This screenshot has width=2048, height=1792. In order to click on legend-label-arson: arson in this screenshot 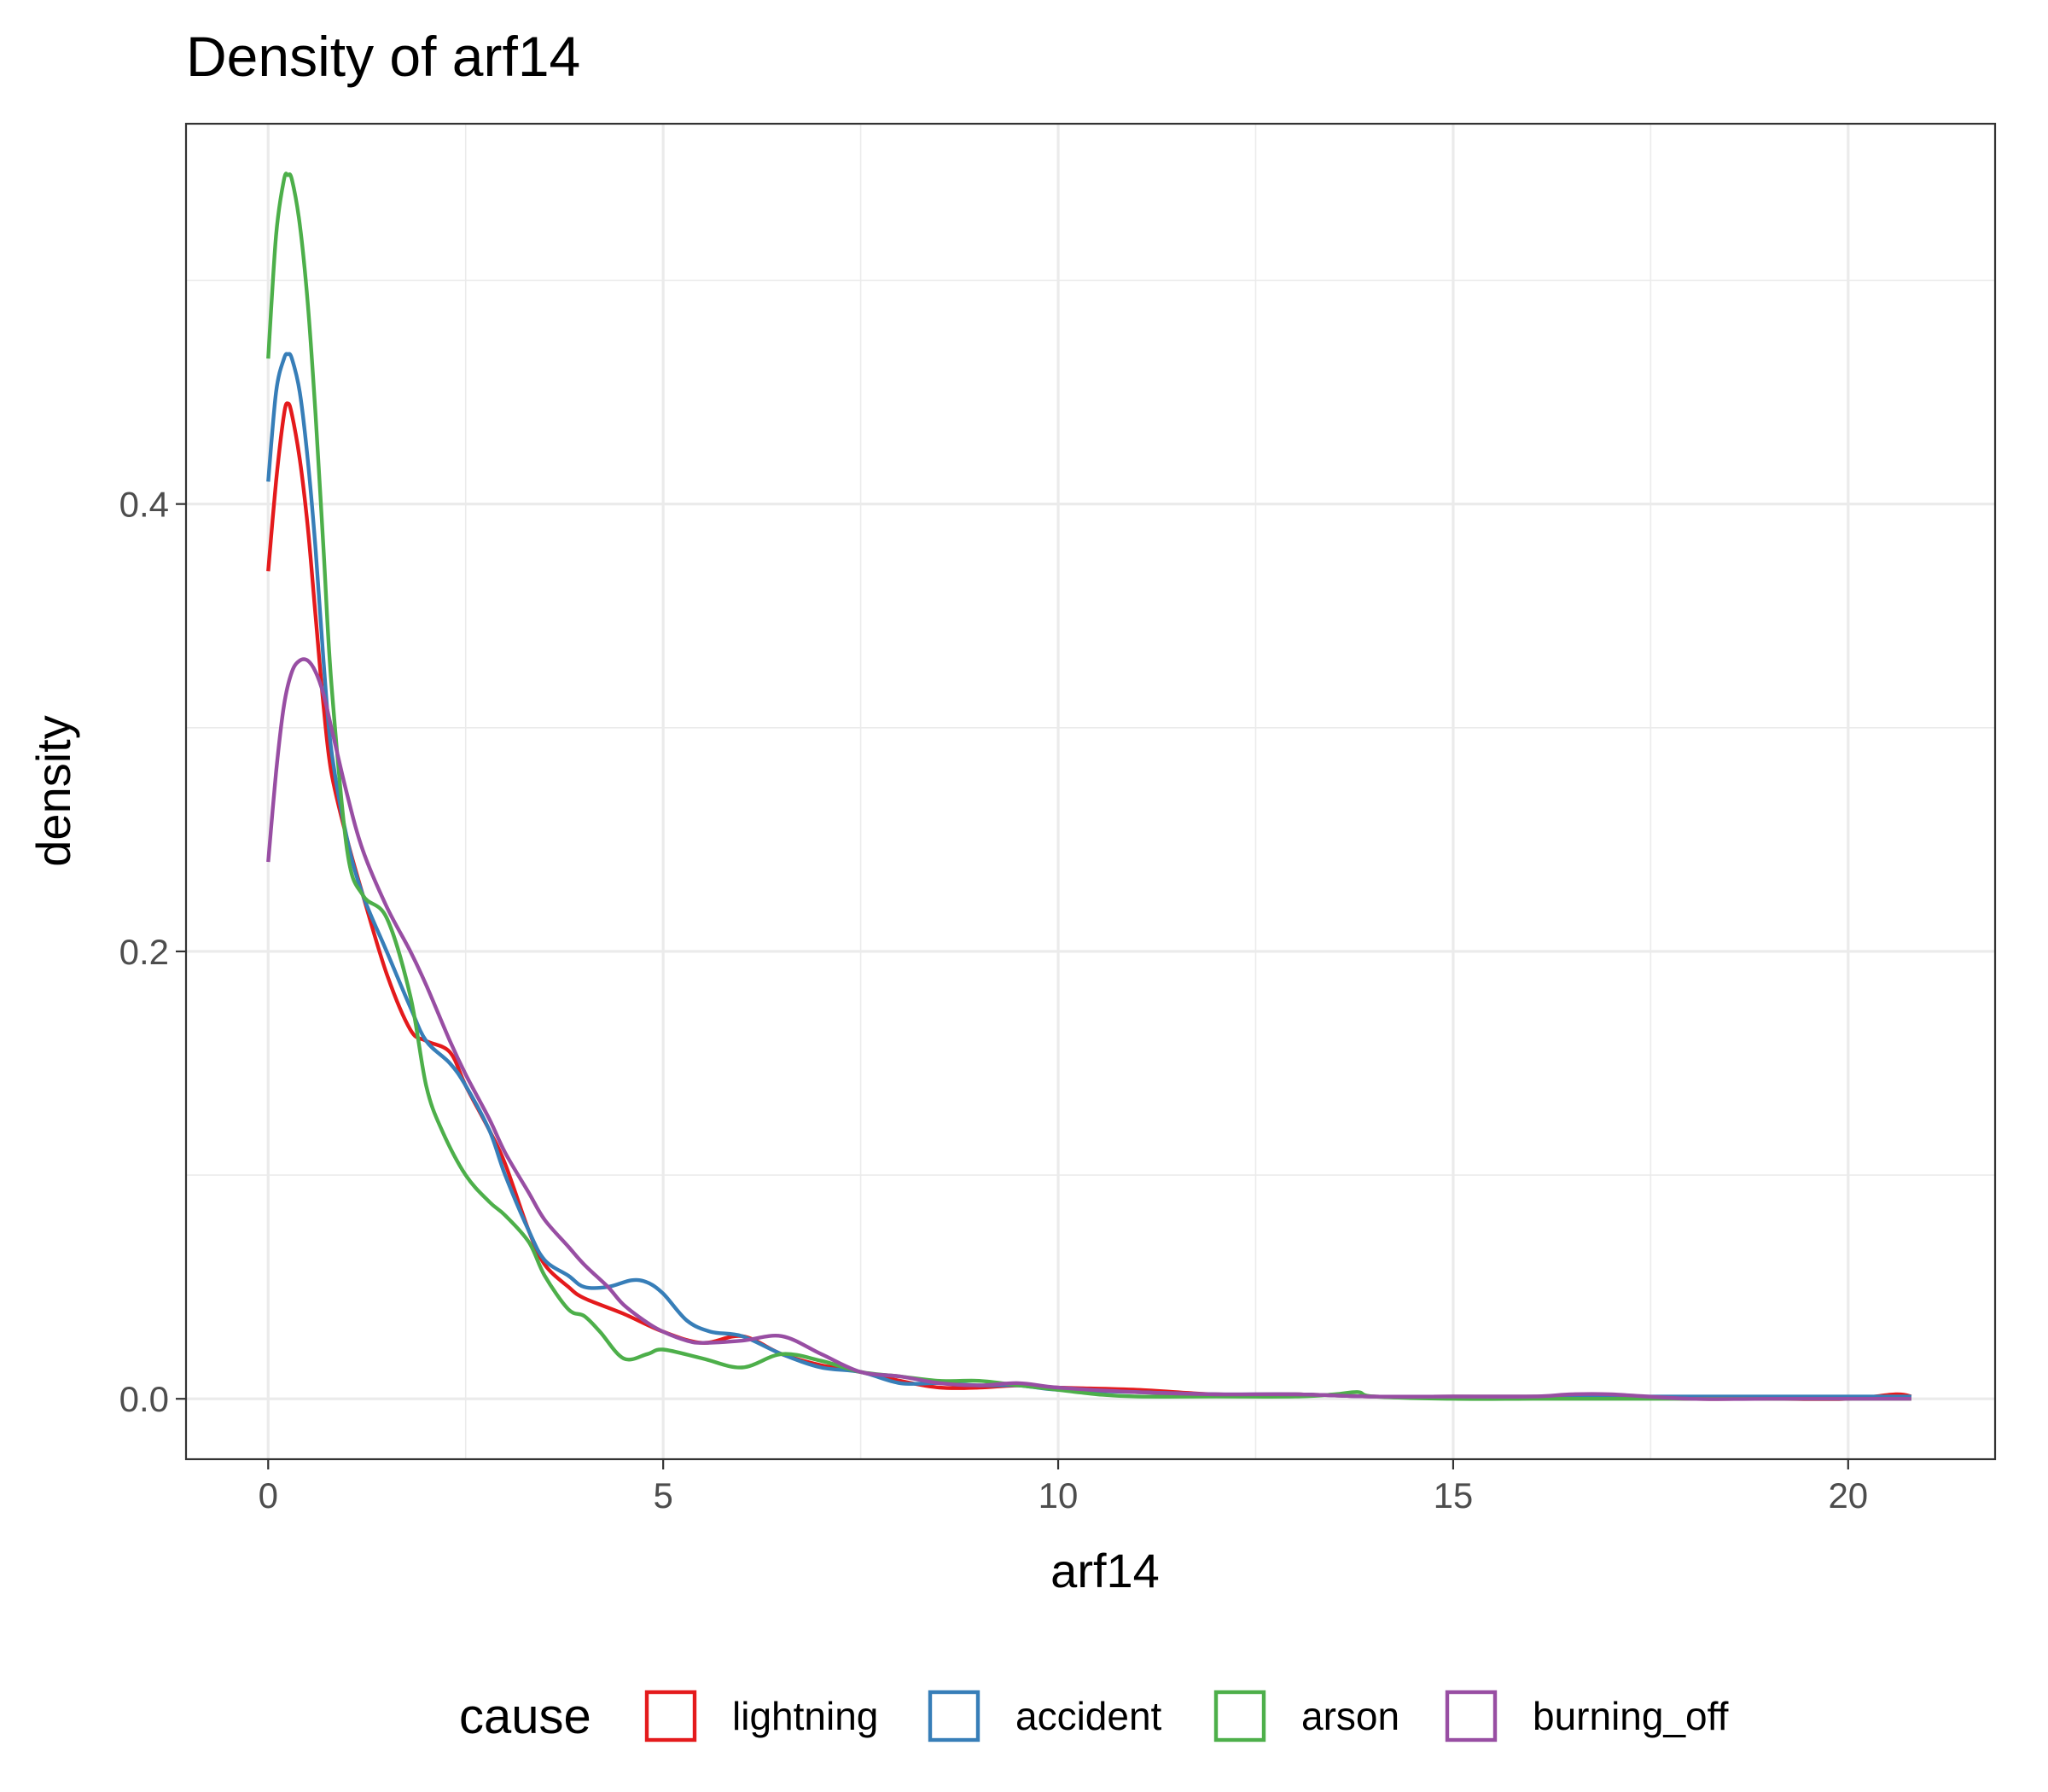, I will do `click(1350, 1716)`.